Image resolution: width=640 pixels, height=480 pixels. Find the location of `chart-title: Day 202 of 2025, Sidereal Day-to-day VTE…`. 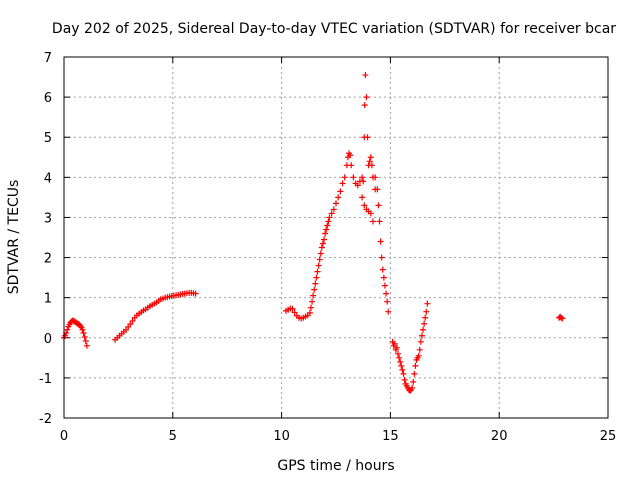

chart-title: Day 202 of 2025, Sidereal Day-to-day VTE… is located at coordinates (334, 29).